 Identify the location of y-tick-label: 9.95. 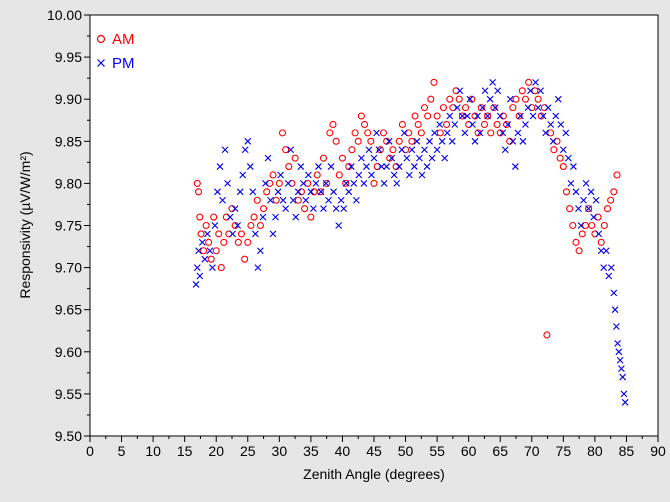
(68, 57).